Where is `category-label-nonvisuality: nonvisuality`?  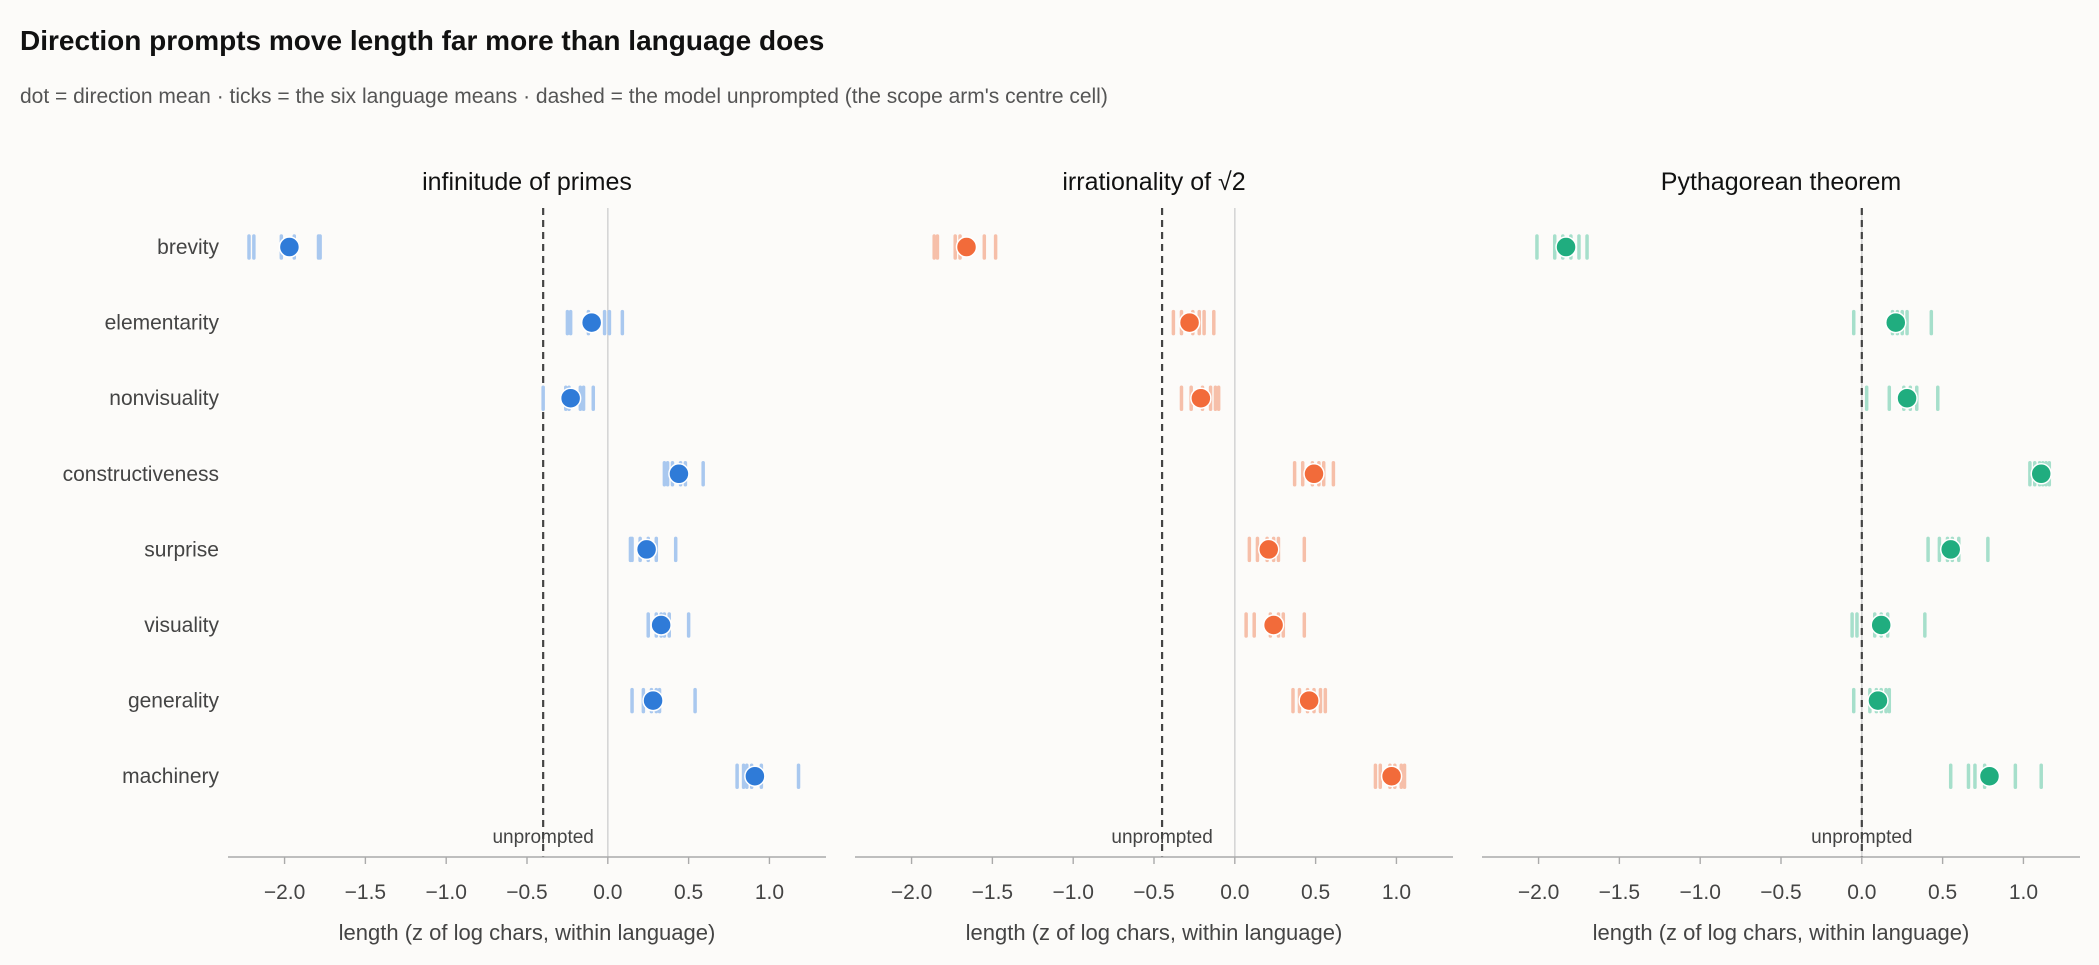
category-label-nonvisuality: nonvisuality is located at coordinates (164, 398).